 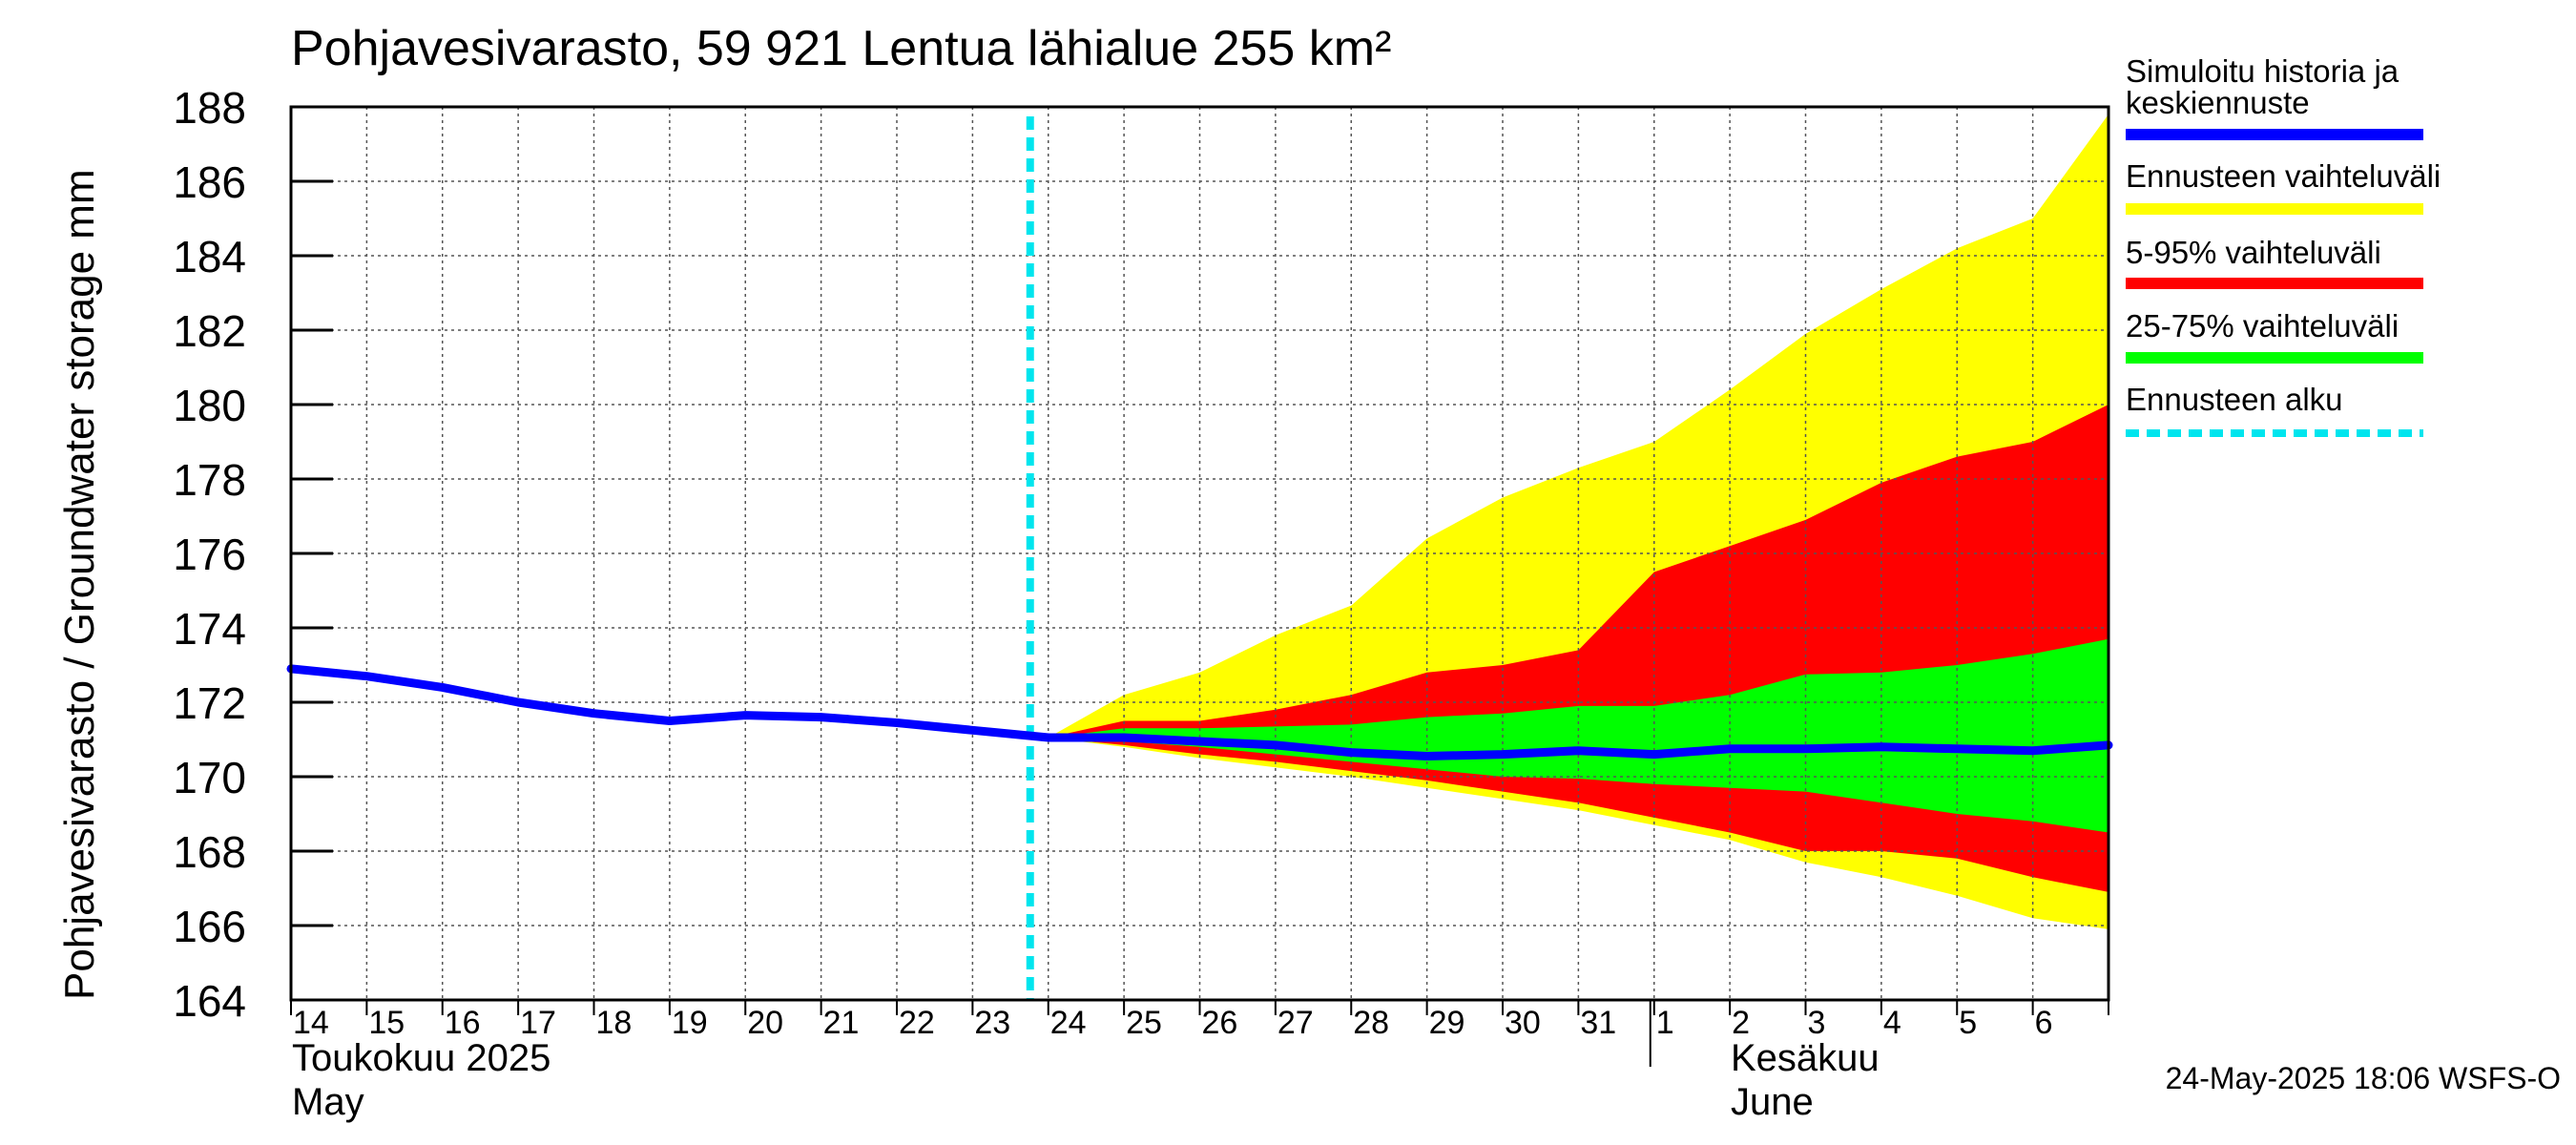 I want to click on legend-label-forecast-start: Ennusteen alku, so click(x=2234, y=400).